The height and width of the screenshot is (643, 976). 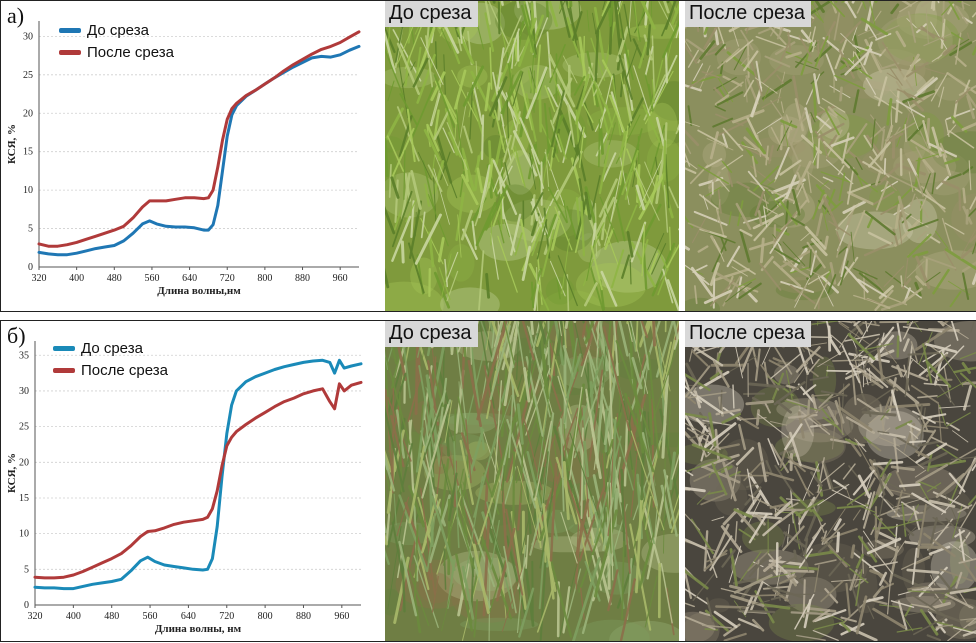 I want to click on panel-b-letter: б), so click(x=16, y=336).